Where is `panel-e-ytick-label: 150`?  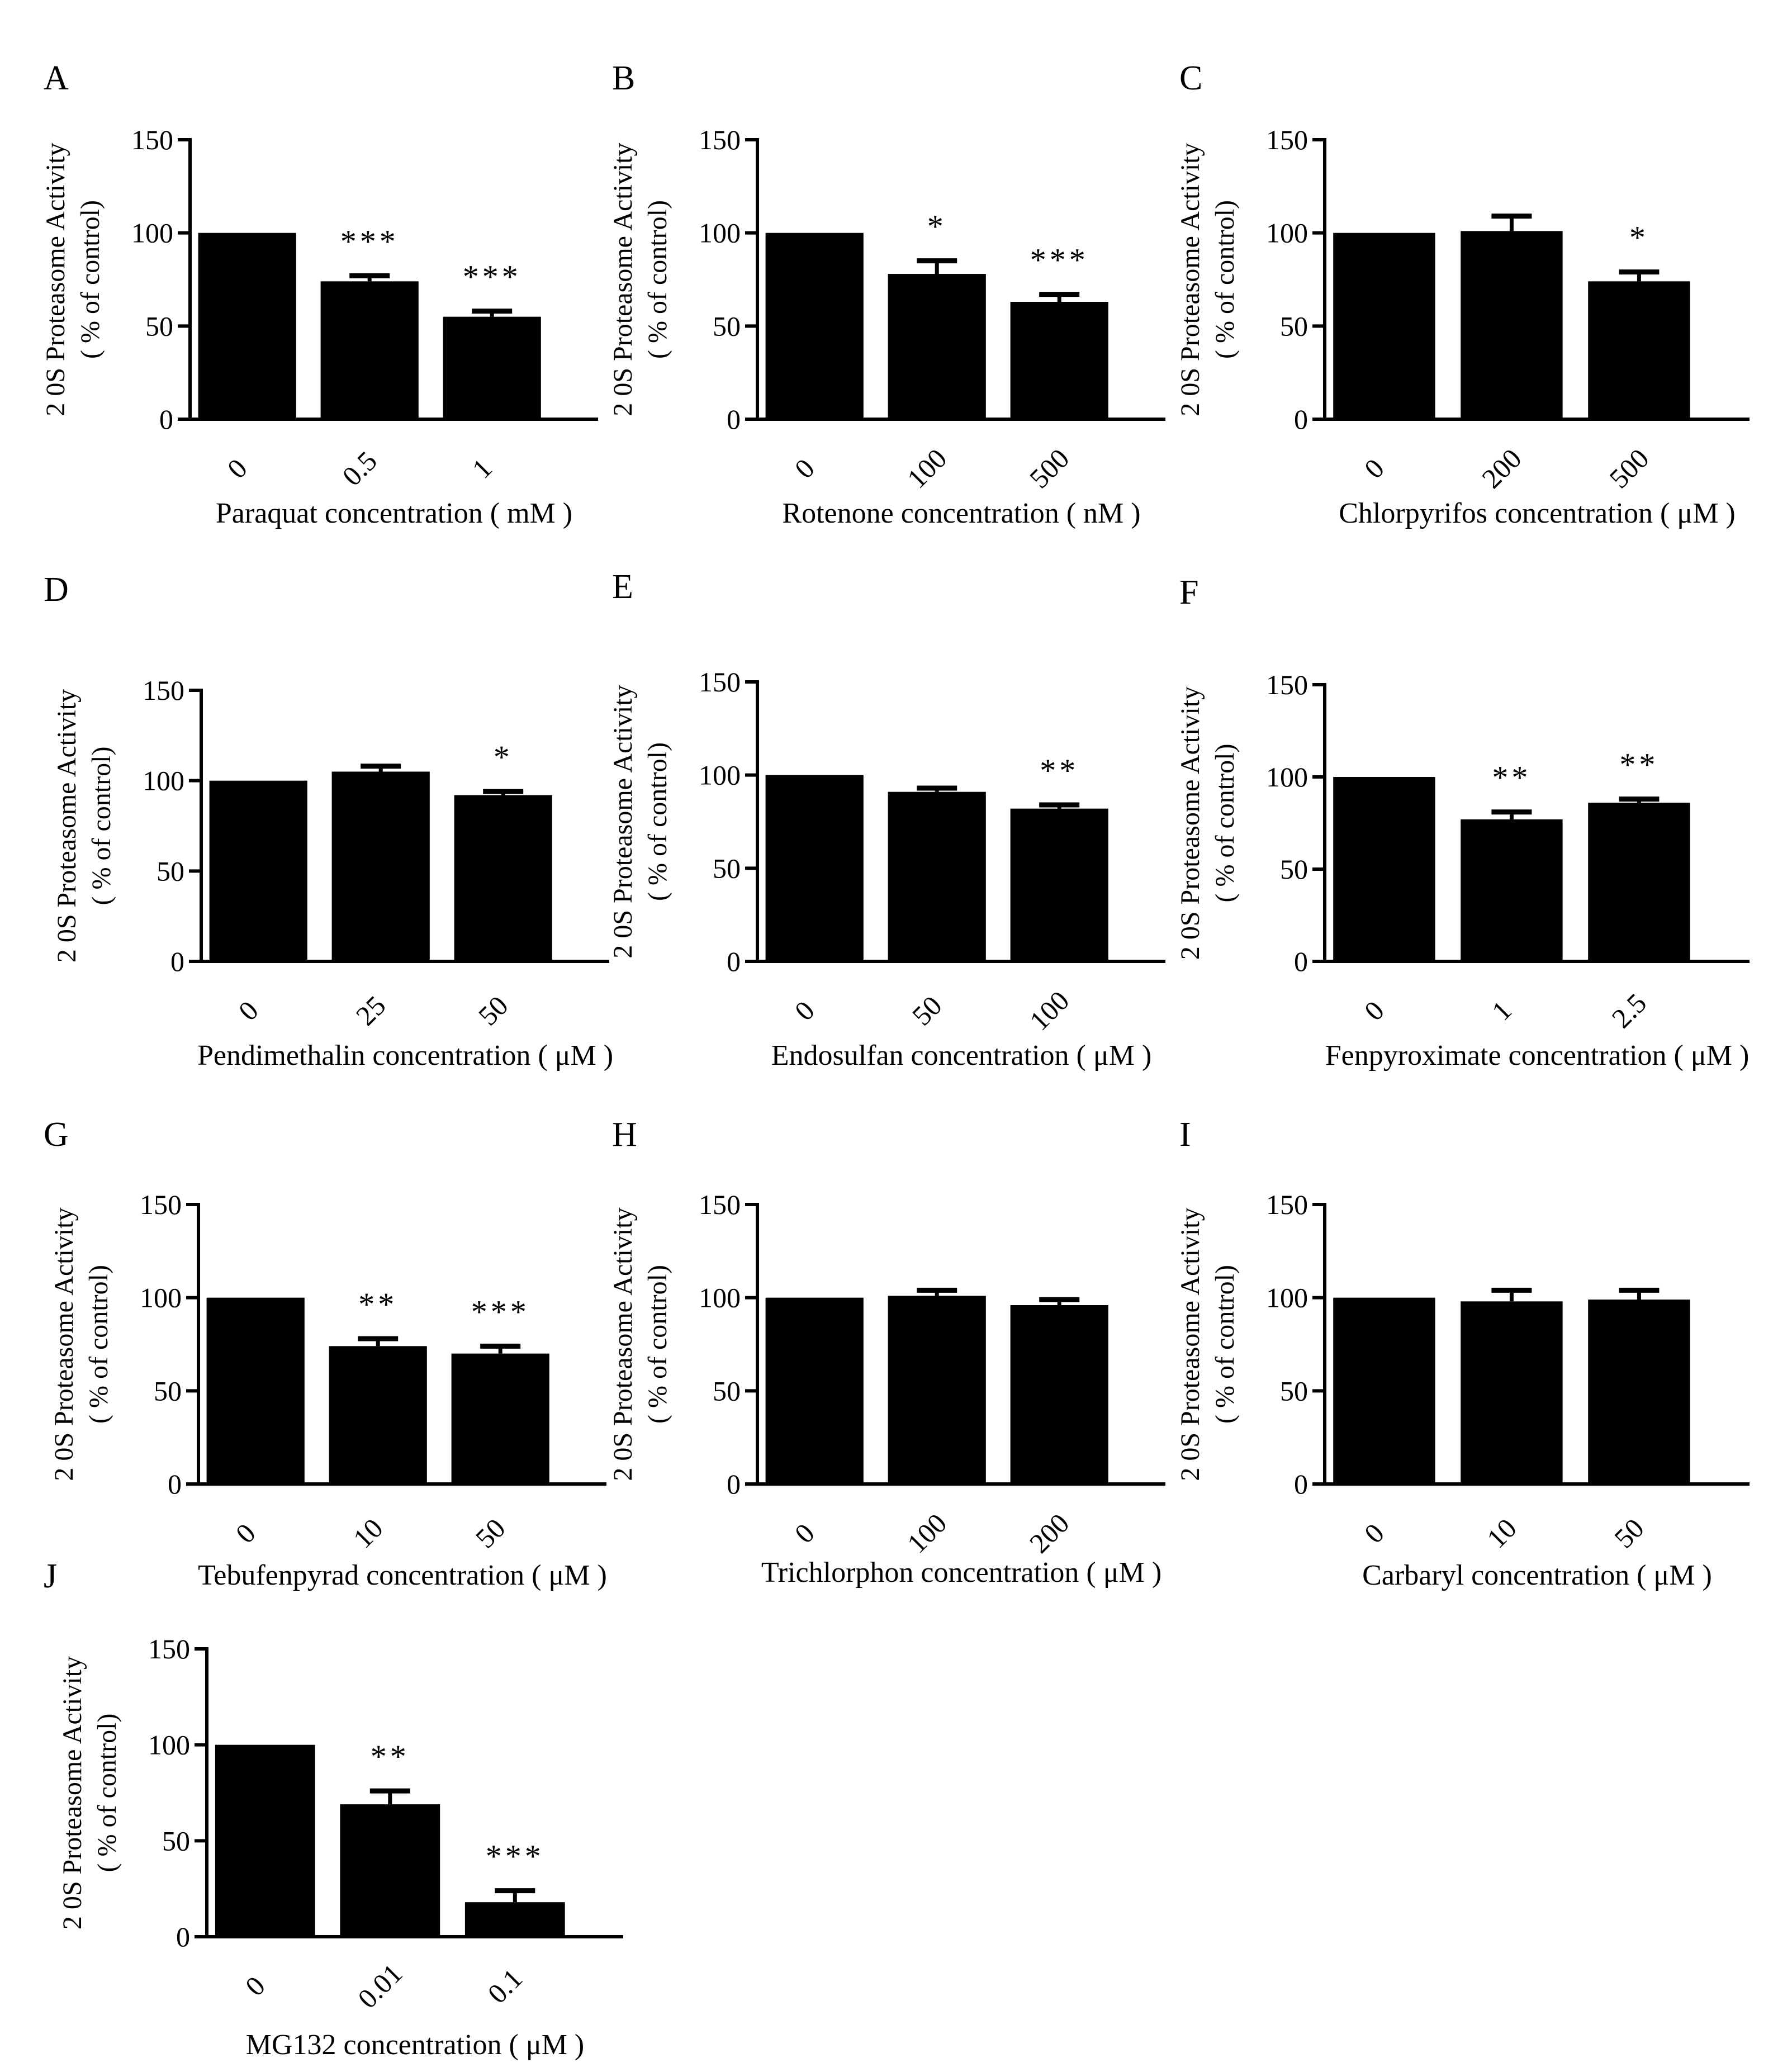 panel-e-ytick-label: 150 is located at coordinates (720, 682).